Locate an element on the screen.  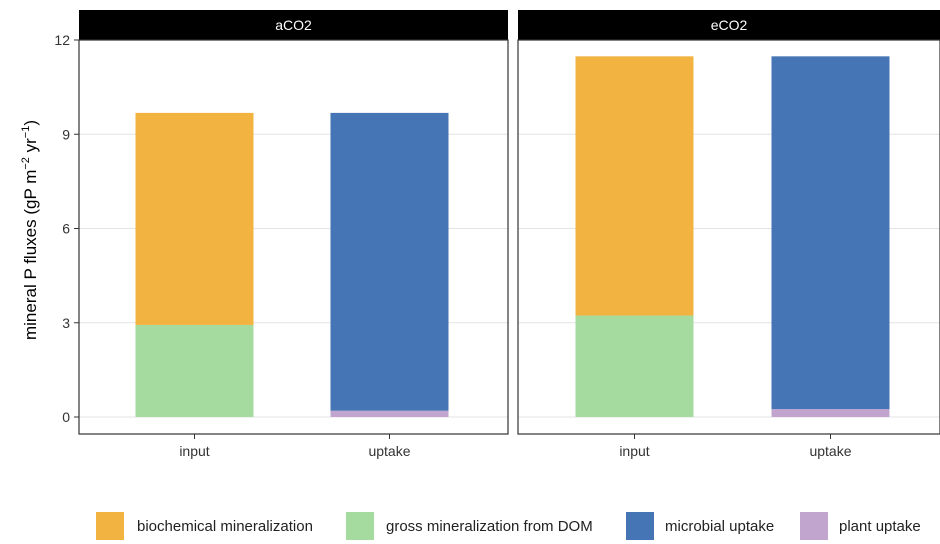
y-tick-label: 3 is located at coordinates (66, 323).